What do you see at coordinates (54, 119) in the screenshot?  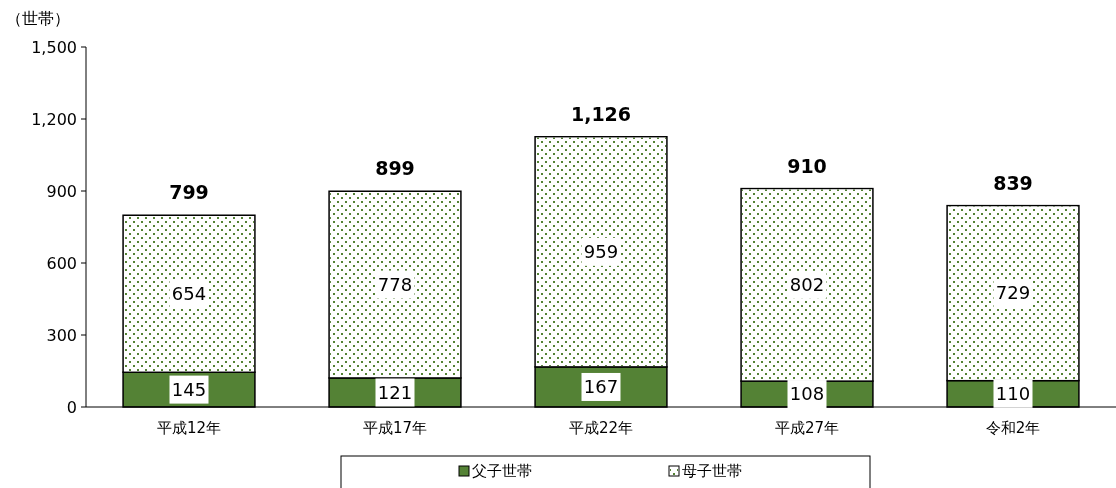 I see `y-tick-label: 1,200` at bounding box center [54, 119].